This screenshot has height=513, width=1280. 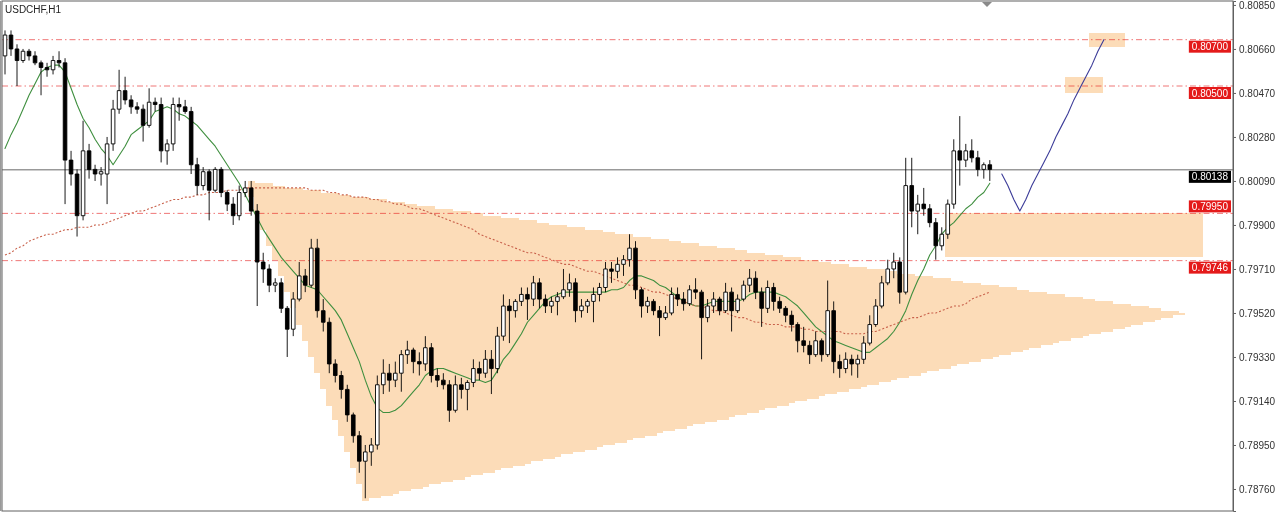 I want to click on y-tick-label: 0.78760, so click(x=1257, y=489).